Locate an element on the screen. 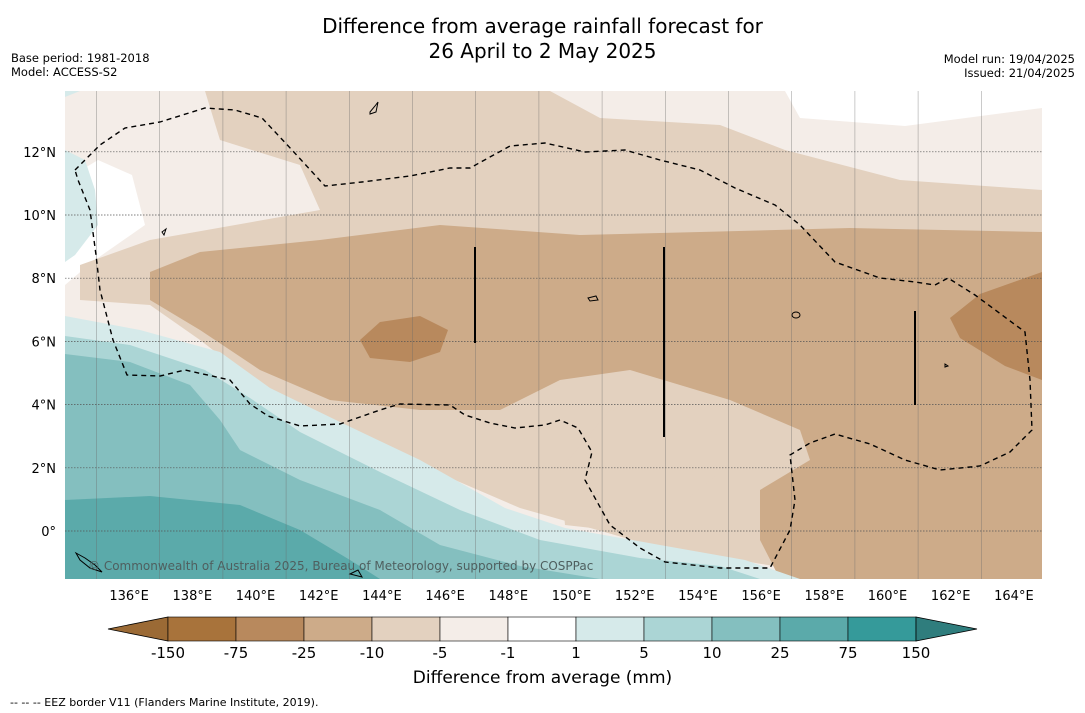  colorbar-title: Difference from average (mm) is located at coordinates (542, 678).